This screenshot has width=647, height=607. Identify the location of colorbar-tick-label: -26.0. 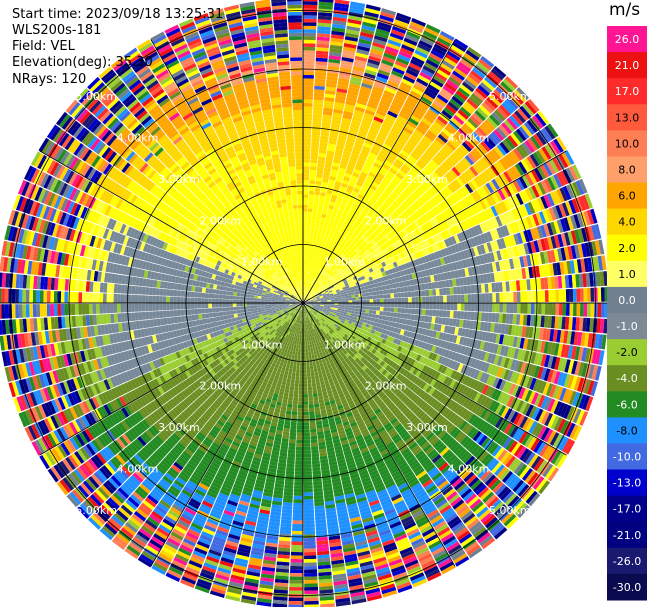
(627, 561).